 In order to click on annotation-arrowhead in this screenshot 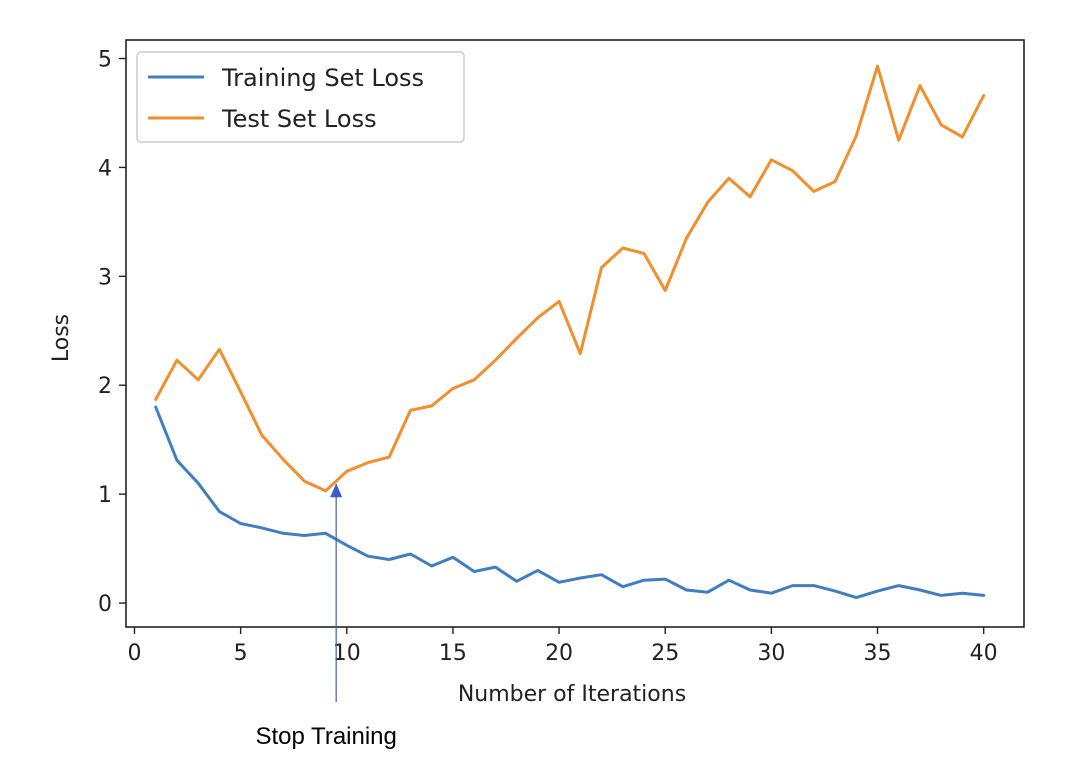, I will do `click(336, 490)`.